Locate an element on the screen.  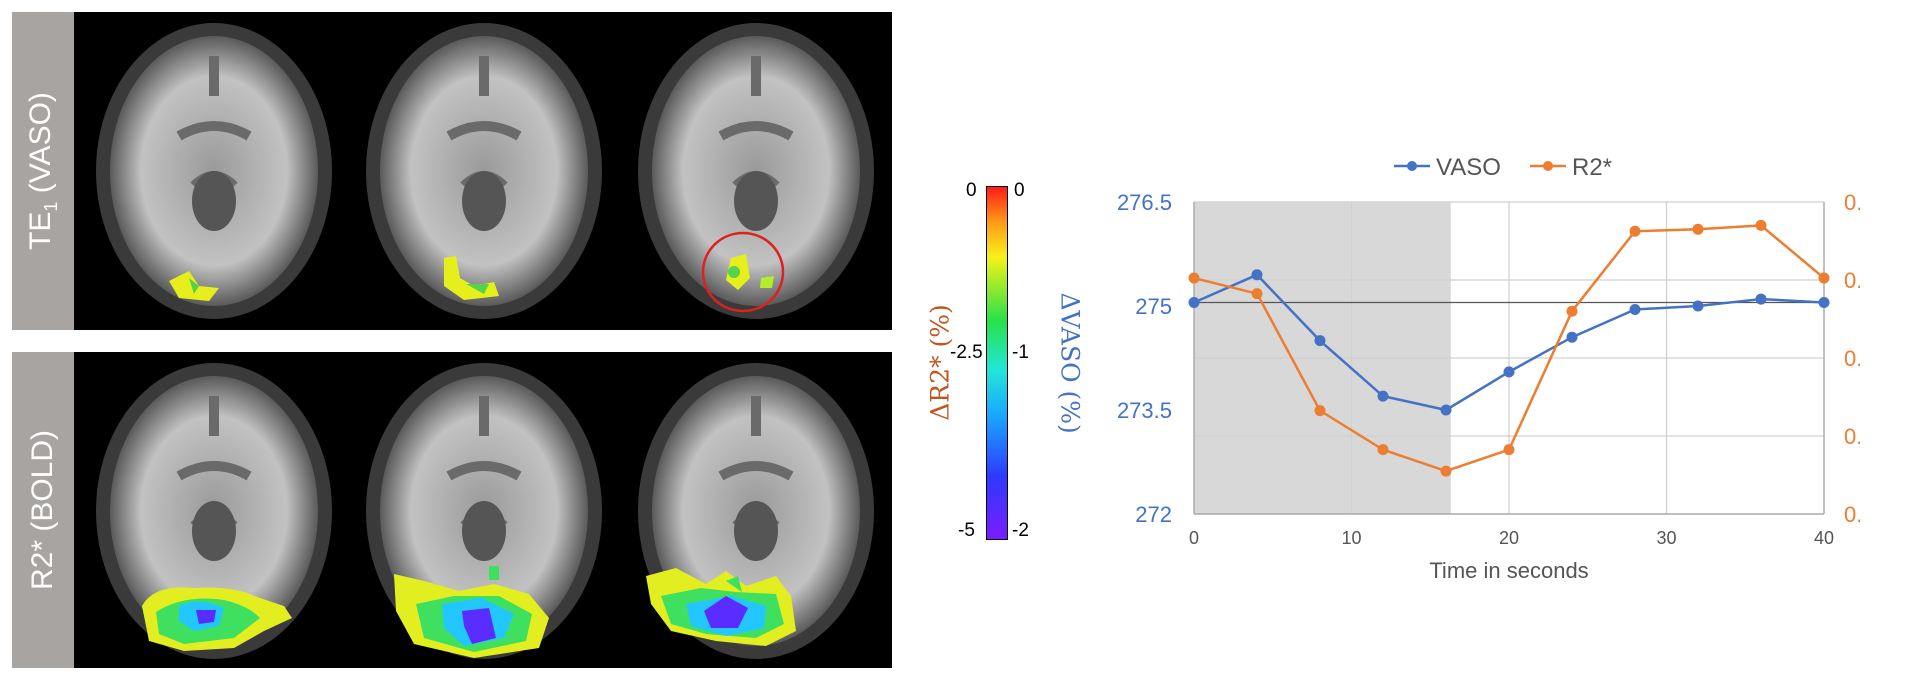
row-label-r2star: R2* (BOLD) is located at coordinates (43, 510).